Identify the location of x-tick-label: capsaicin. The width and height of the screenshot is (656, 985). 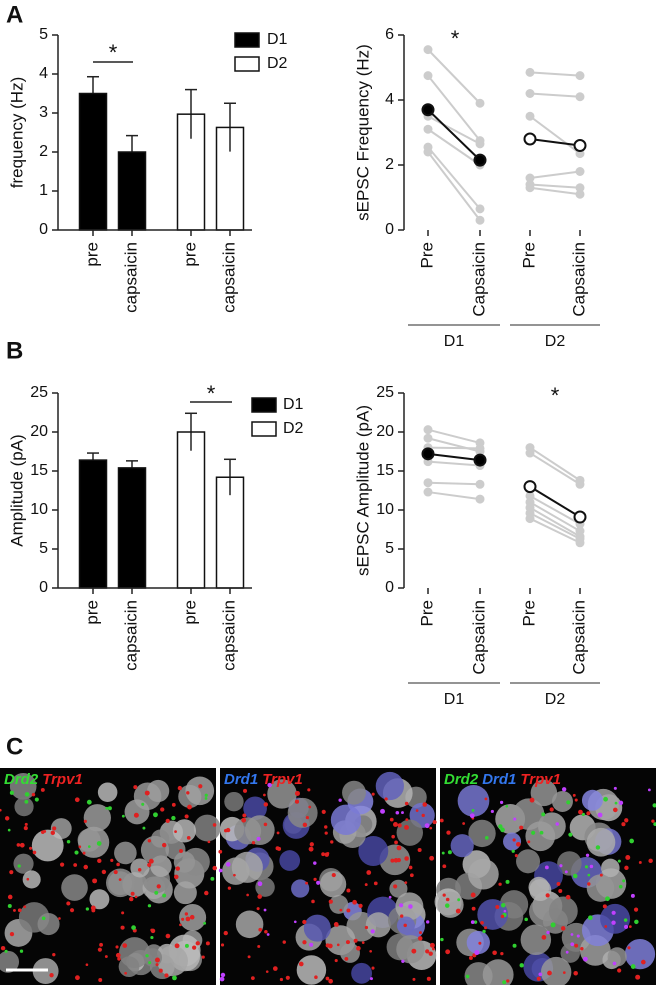
(228, 277).